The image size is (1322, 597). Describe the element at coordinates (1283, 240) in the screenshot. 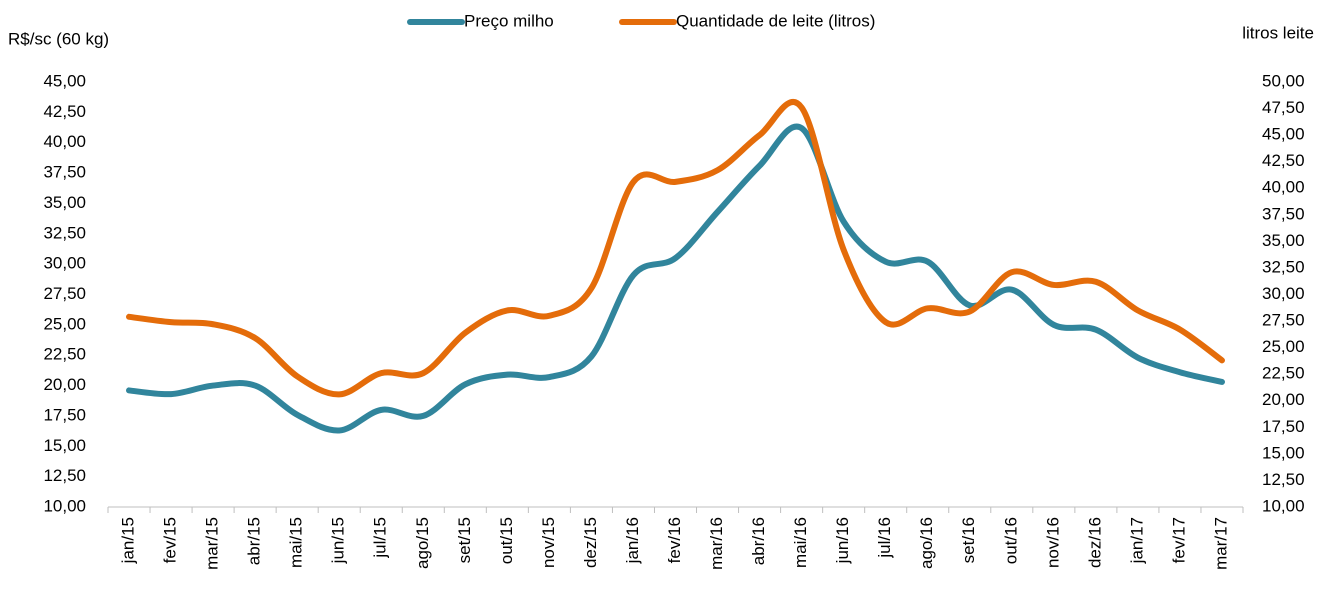

I see `y2-tick-label: 35,00` at that location.